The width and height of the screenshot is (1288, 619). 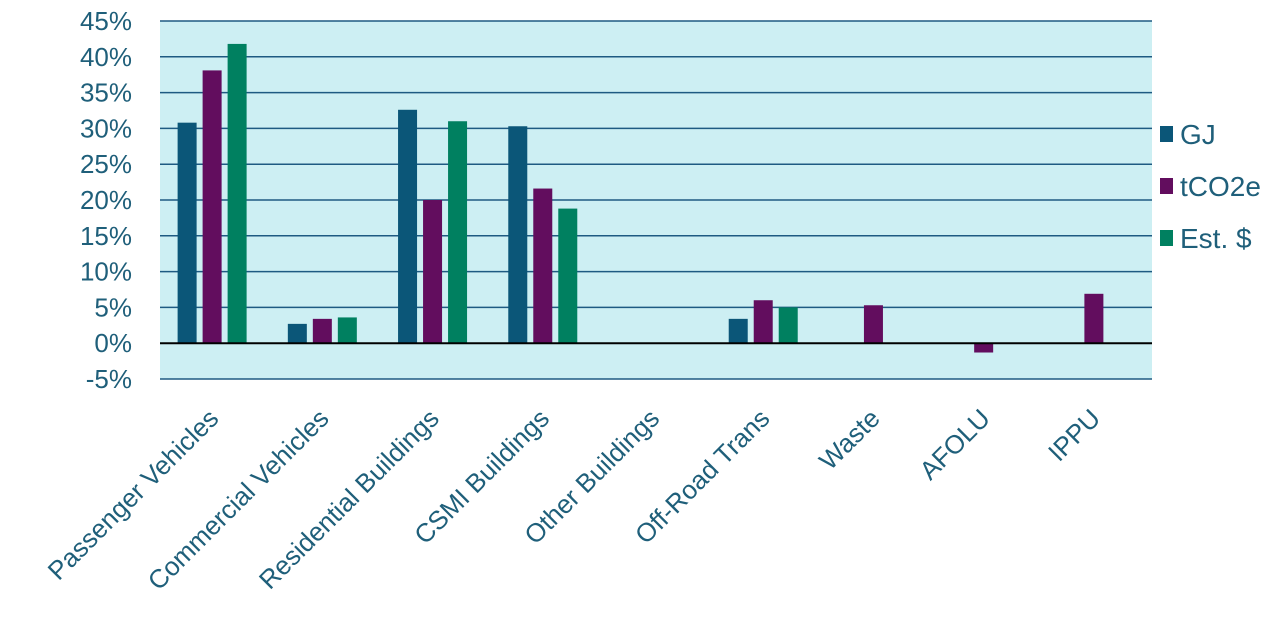 I want to click on y-tick-label: 10%, so click(x=106, y=272).